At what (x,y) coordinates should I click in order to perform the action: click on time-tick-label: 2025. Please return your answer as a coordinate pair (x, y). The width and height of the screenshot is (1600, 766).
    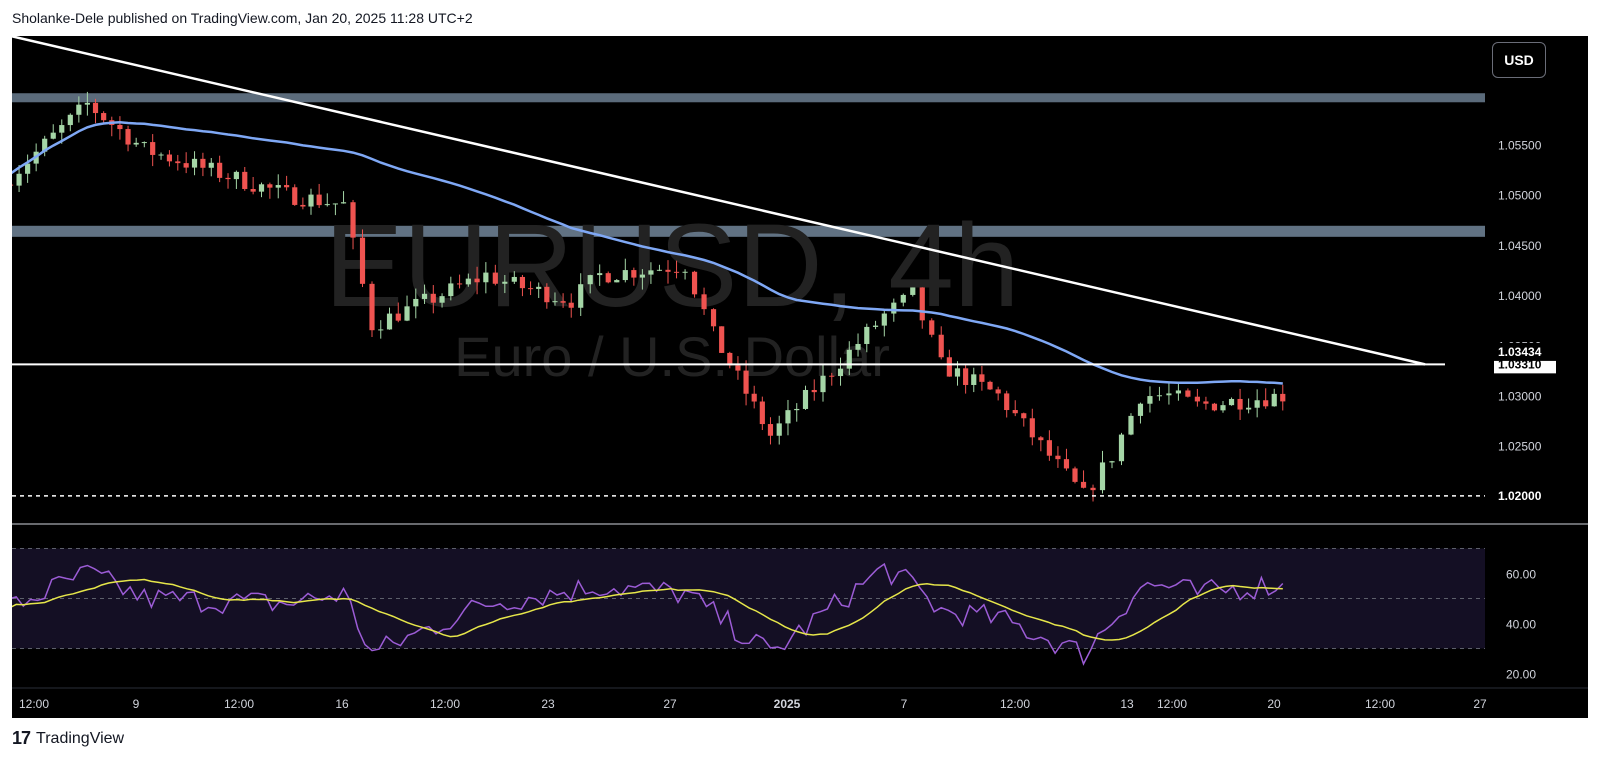
    Looking at the image, I should click on (787, 704).